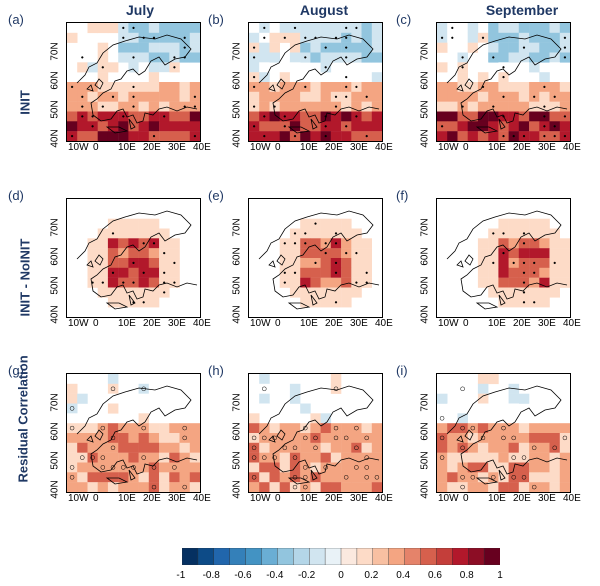 This screenshot has width=600, height=586. What do you see at coordinates (466, 575) in the screenshot?
I see `colorbar-tick-label: 0.8` at bounding box center [466, 575].